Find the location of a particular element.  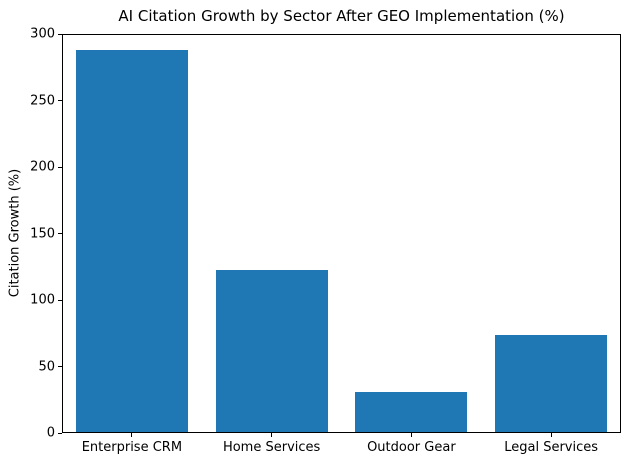

y-tick-label: 150 is located at coordinates (42, 233).